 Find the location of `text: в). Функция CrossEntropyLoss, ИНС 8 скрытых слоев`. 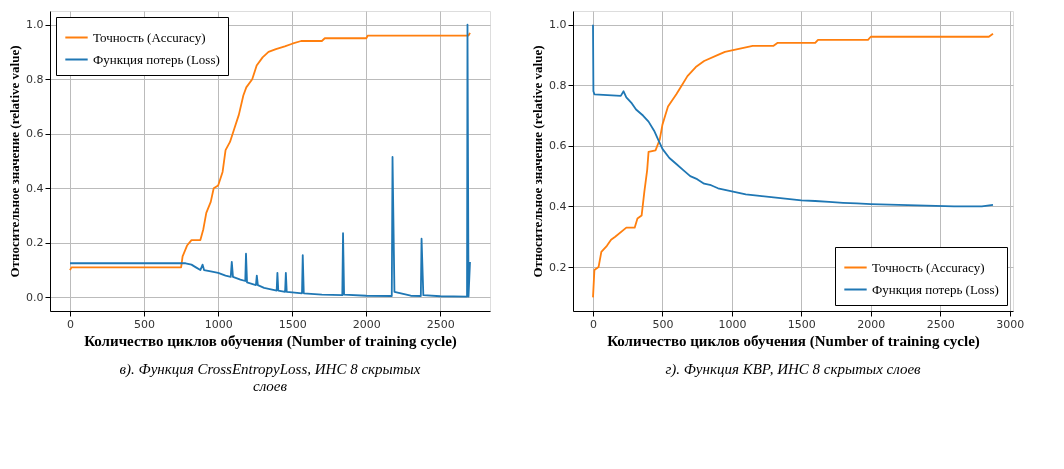

text: в). Функция CrossEntropyLoss, ИНС 8 скрытых слоев is located at coordinates (270, 377).